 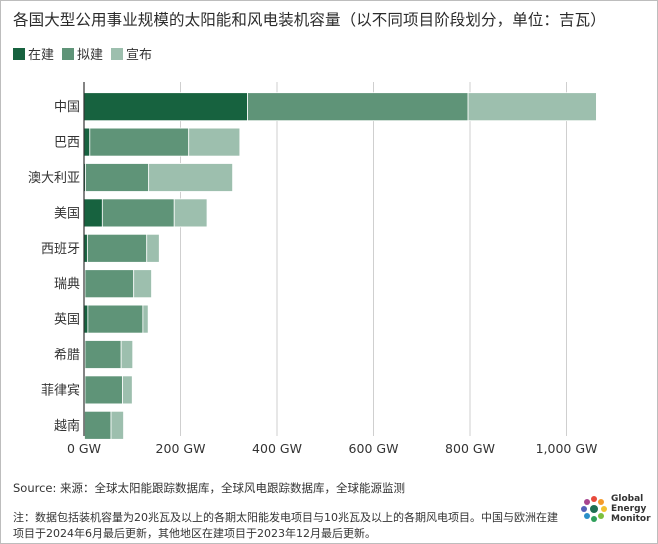 What do you see at coordinates (67, 355) in the screenshot?
I see `category-label: 希腊` at bounding box center [67, 355].